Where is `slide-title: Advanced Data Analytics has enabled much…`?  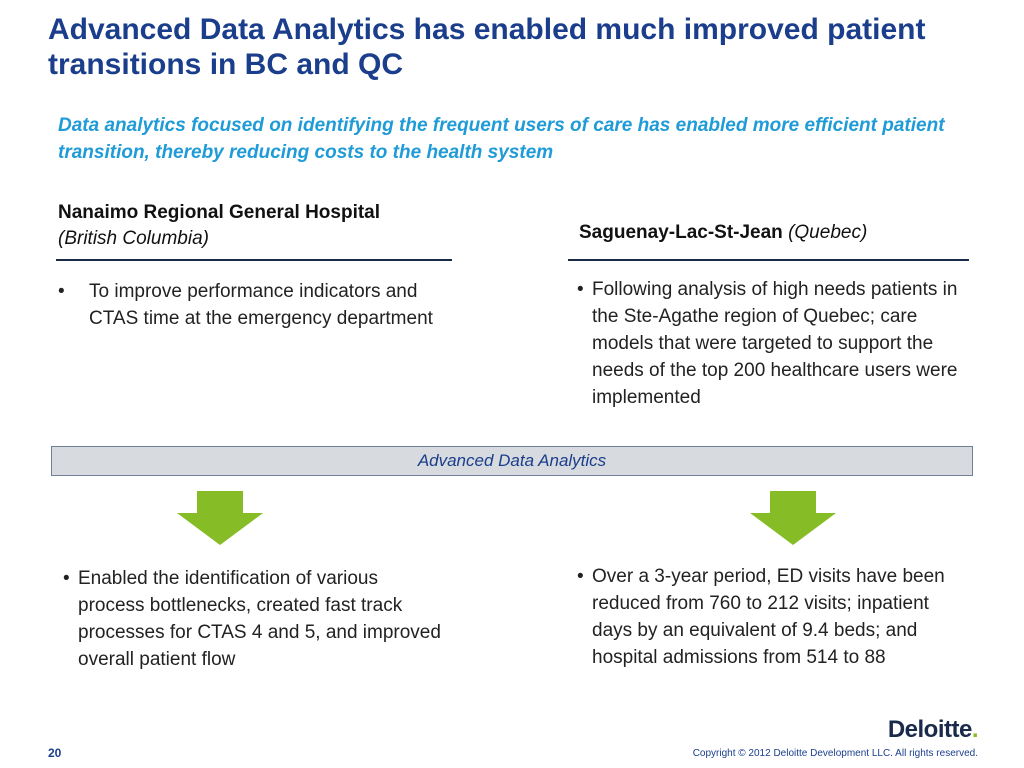 slide-title: Advanced Data Analytics has enabled much… is located at coordinates (487, 47).